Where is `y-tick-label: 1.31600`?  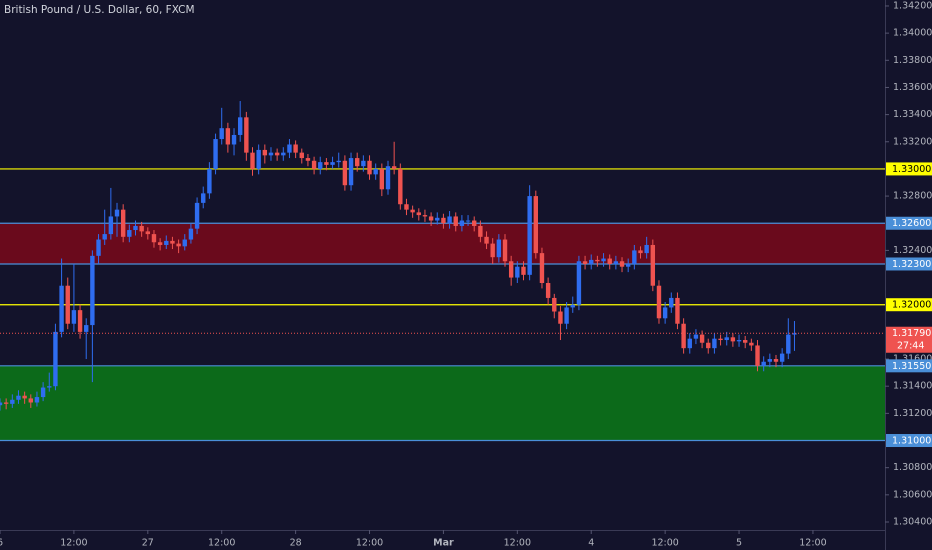
y-tick-label: 1.31600 is located at coordinates (912, 359).